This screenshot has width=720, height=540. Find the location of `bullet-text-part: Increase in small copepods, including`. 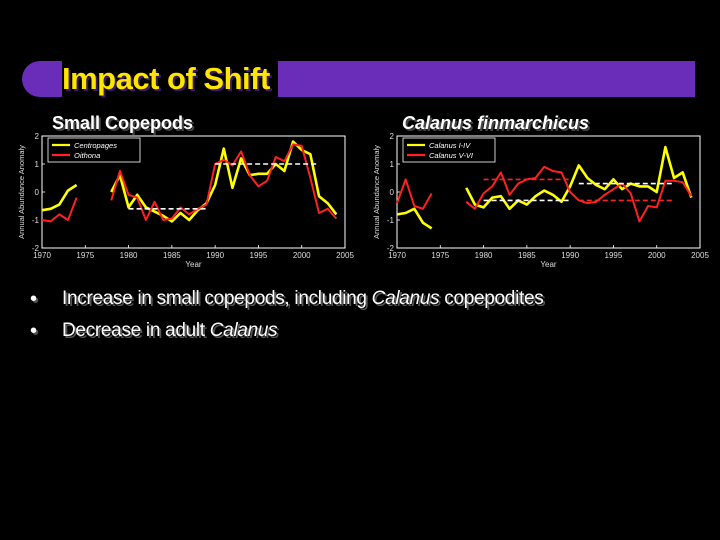

bullet-text-part: Increase in small copepods, including is located at coordinates (217, 298).